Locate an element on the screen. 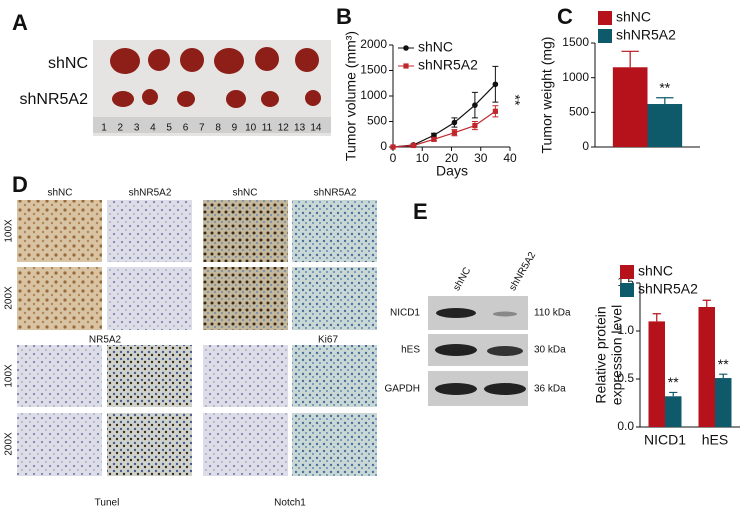  ruler-number: 14 is located at coordinates (316, 128).